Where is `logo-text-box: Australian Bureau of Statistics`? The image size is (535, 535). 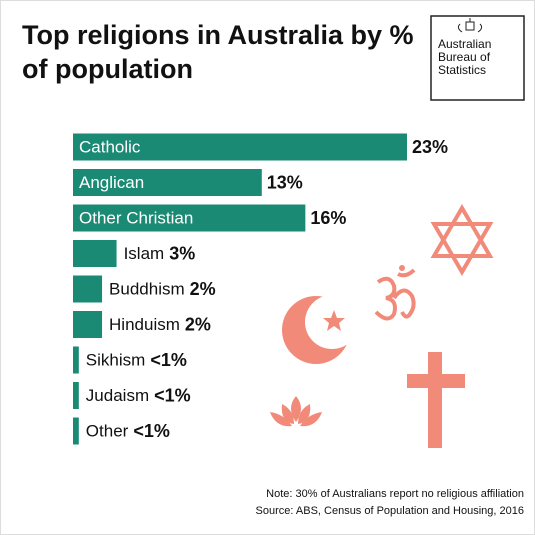 logo-text-box: Australian Bureau of Statistics is located at coordinates (465, 57).